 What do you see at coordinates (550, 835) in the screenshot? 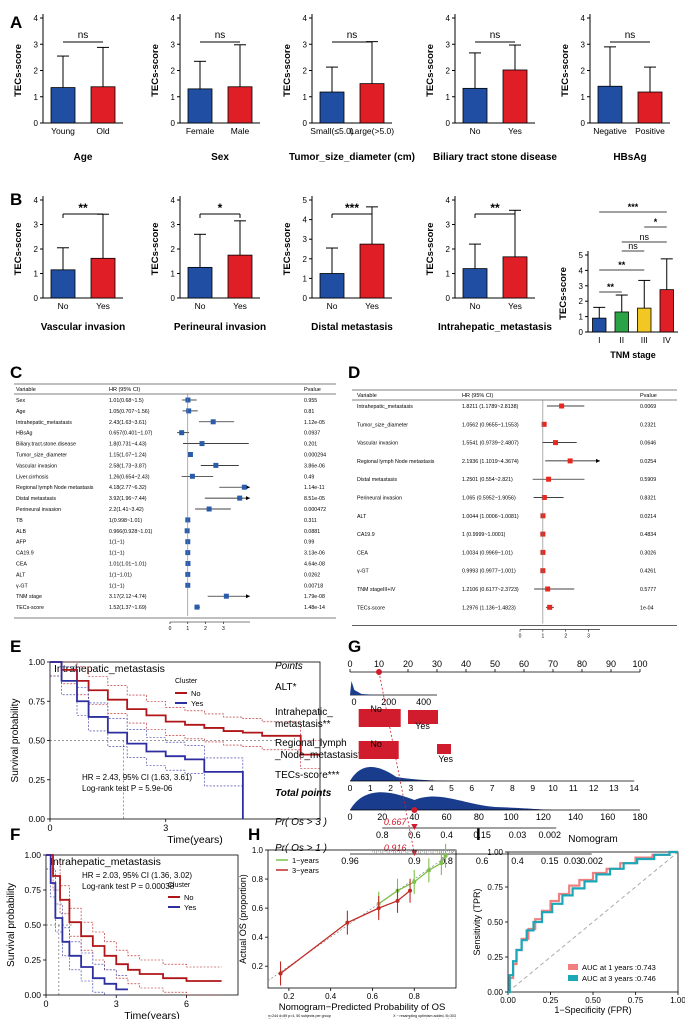
I see `pr3-tick-label: 0.002` at bounding box center [550, 835].